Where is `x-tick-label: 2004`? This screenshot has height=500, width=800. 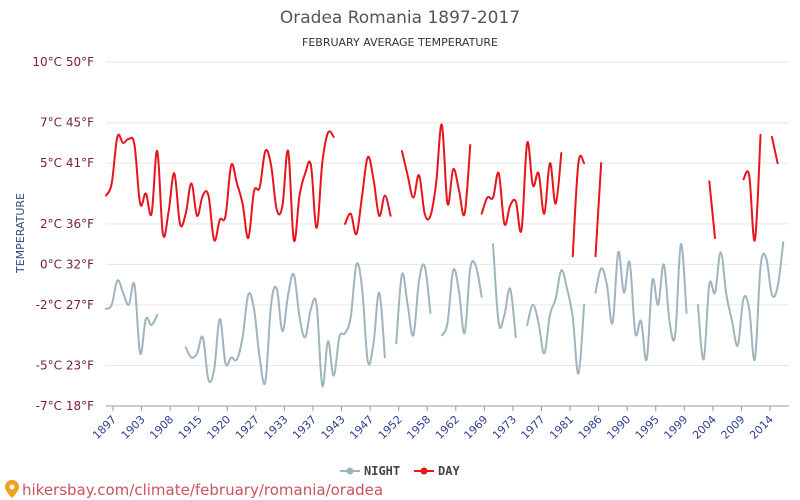
x-tick-label: 2004 is located at coordinates (704, 427).